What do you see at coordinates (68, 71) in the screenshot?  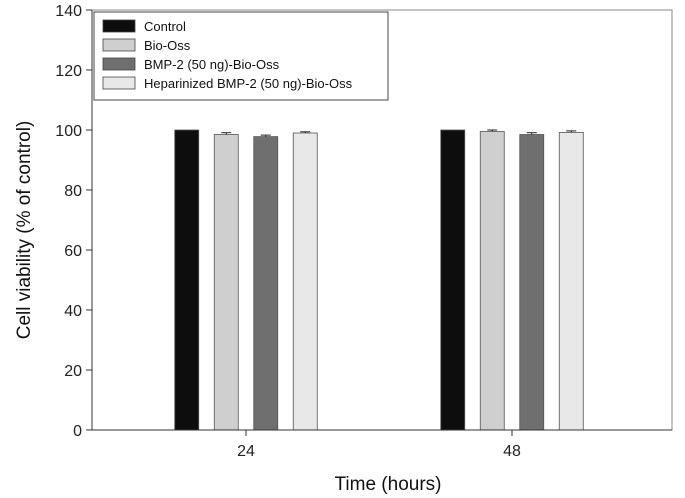 I see `y-tick-label: 120` at bounding box center [68, 71].